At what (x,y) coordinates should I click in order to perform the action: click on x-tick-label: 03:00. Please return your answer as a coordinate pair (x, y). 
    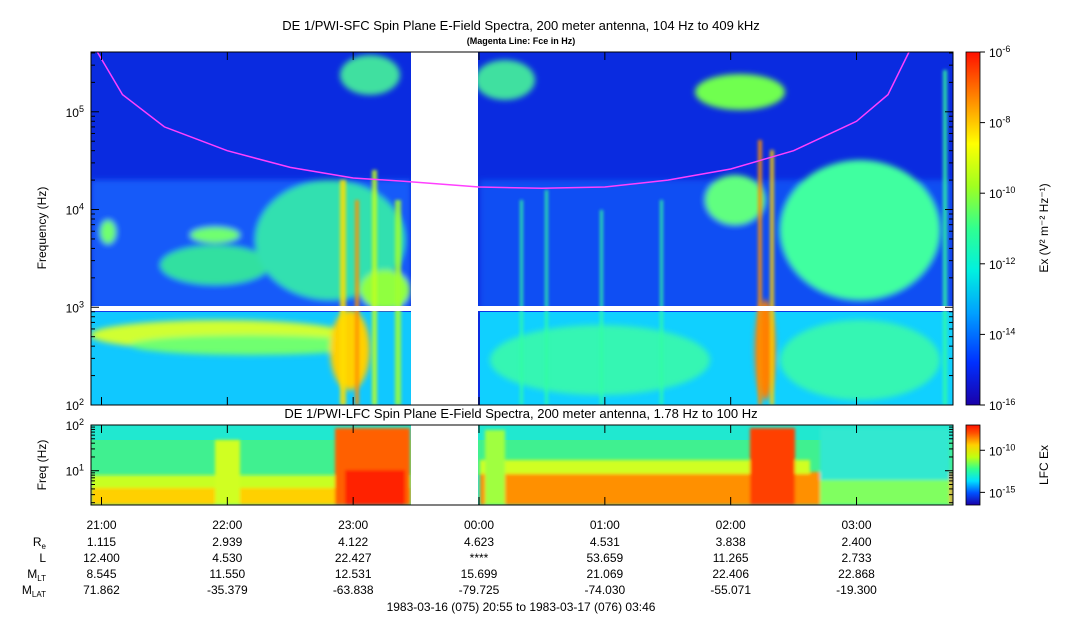
    Looking at the image, I should click on (857, 525).